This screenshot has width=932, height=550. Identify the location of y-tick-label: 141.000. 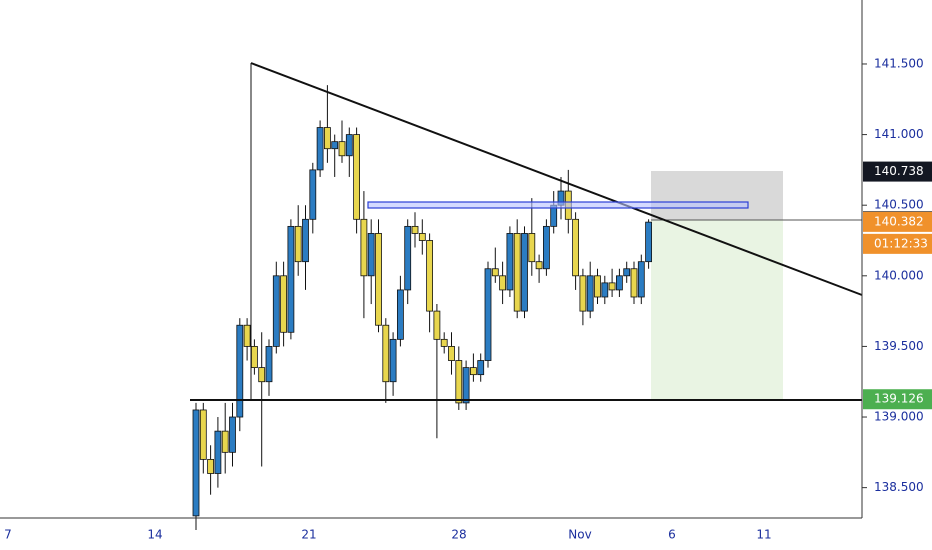
(899, 134).